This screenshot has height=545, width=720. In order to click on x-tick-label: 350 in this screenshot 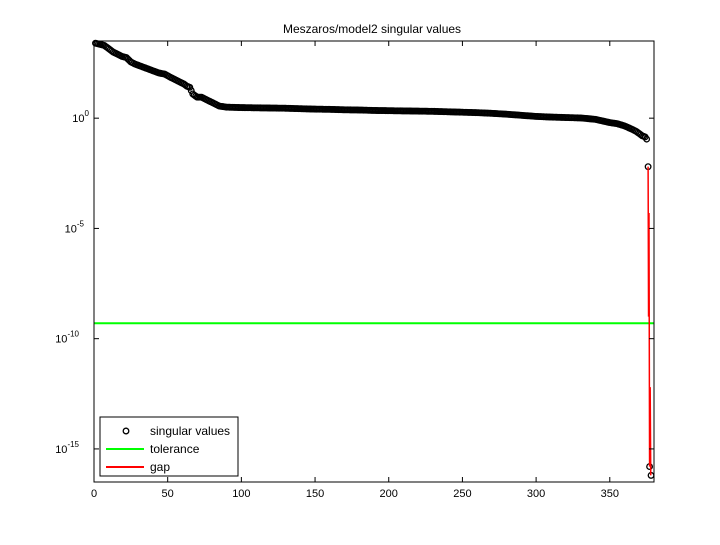, I will do `click(610, 494)`.